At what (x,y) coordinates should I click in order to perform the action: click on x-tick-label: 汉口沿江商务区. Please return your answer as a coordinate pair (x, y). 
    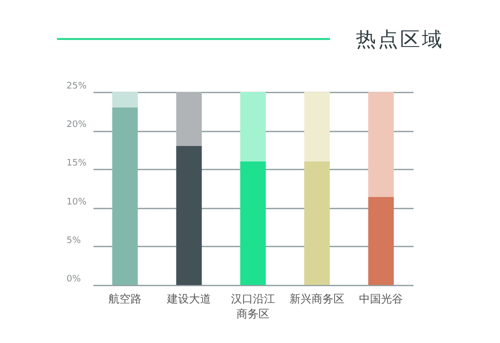
    Looking at the image, I should click on (253, 306).